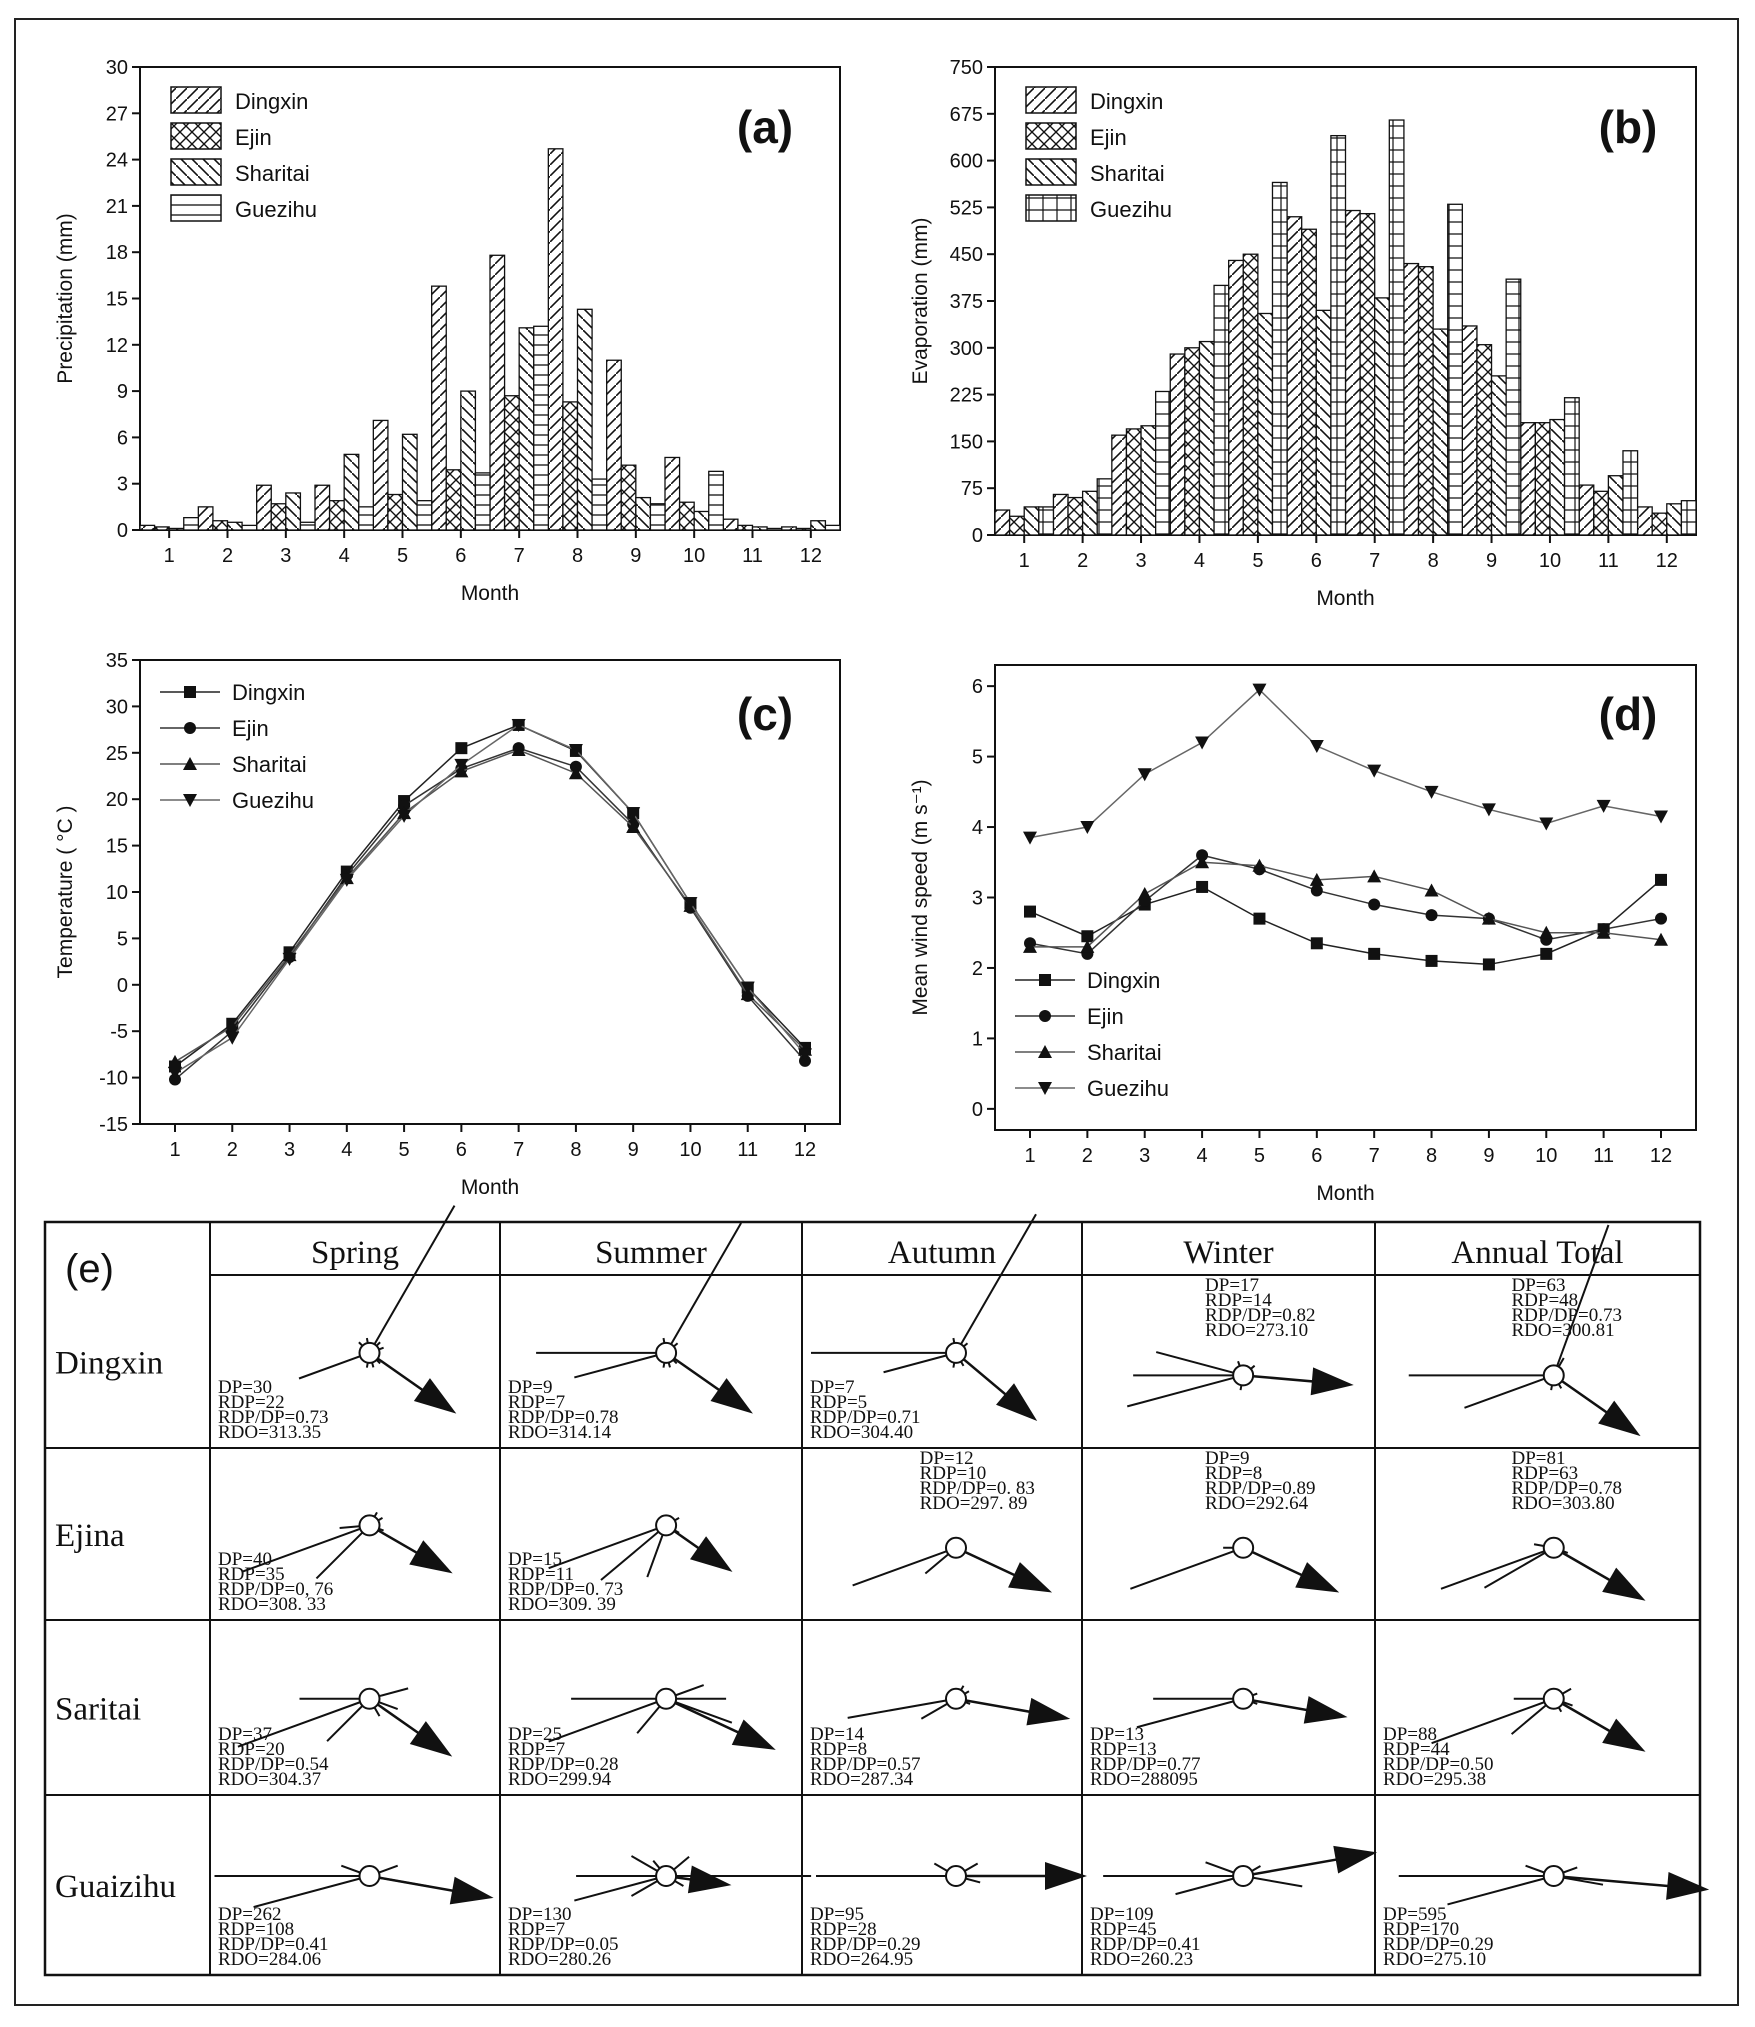  I want to click on rose-stat: RDO=292.64, so click(1257, 1503).